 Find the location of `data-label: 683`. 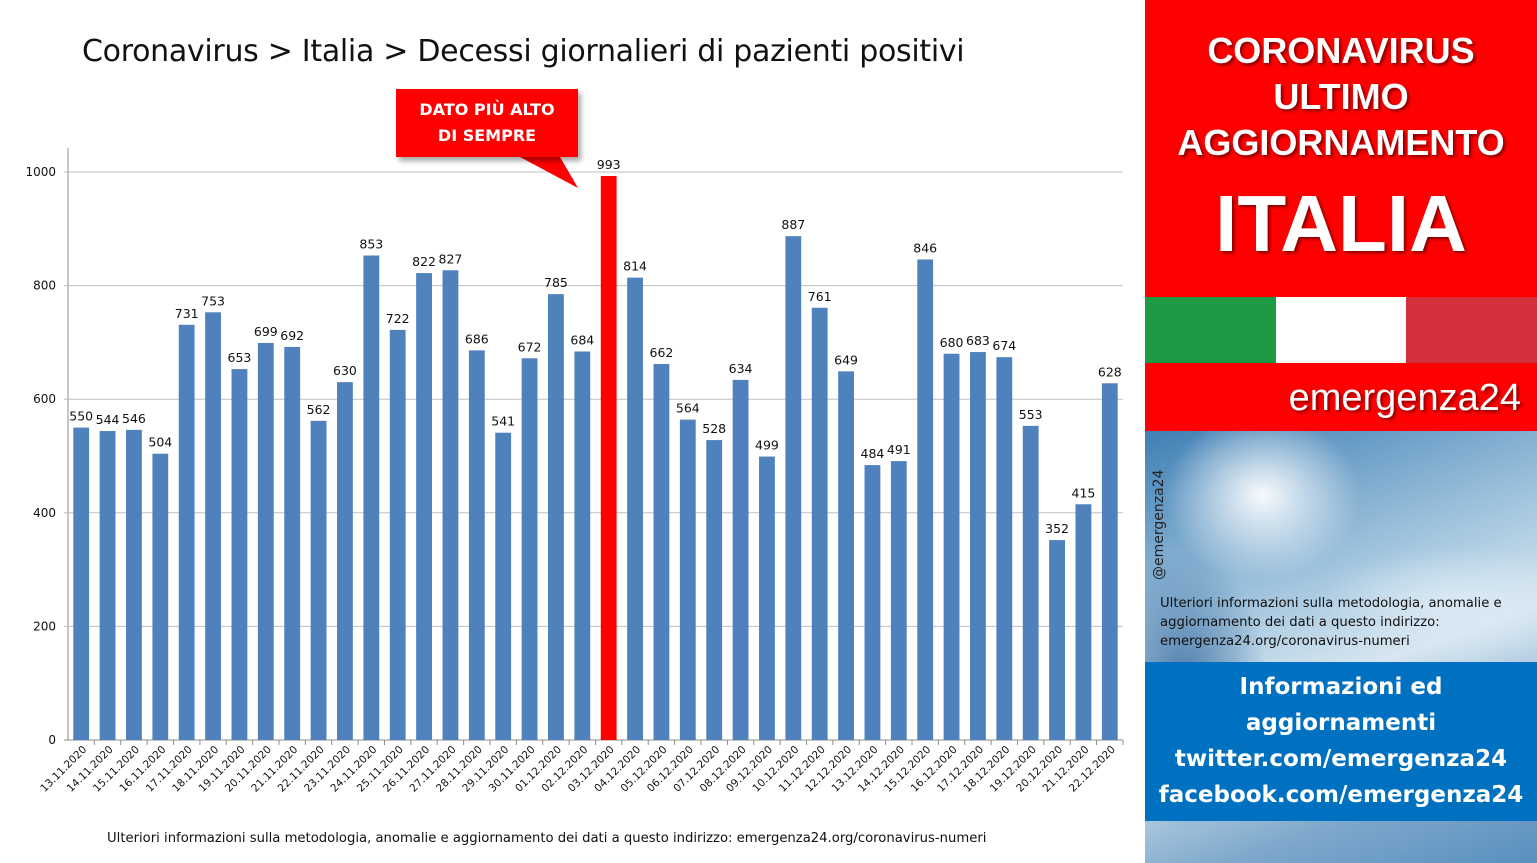

data-label: 683 is located at coordinates (978, 340).